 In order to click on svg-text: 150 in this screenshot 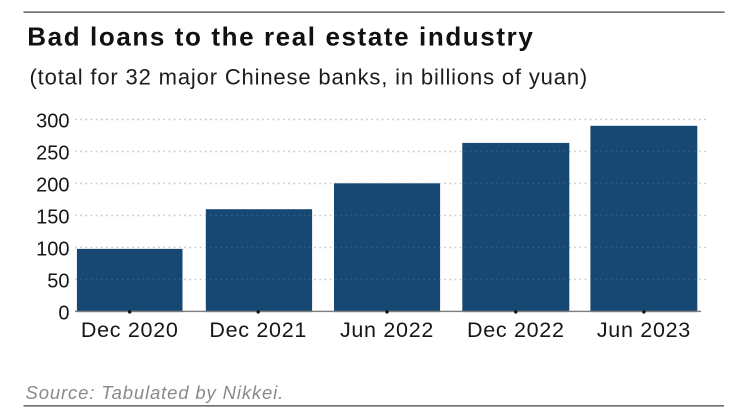, I will do `click(52, 217)`.